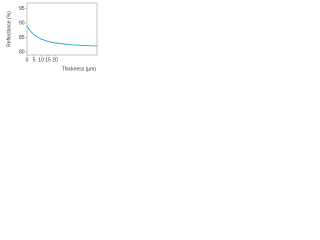  Describe the element at coordinates (22, 38) in the screenshot. I see `y-tick-label: 85` at that location.